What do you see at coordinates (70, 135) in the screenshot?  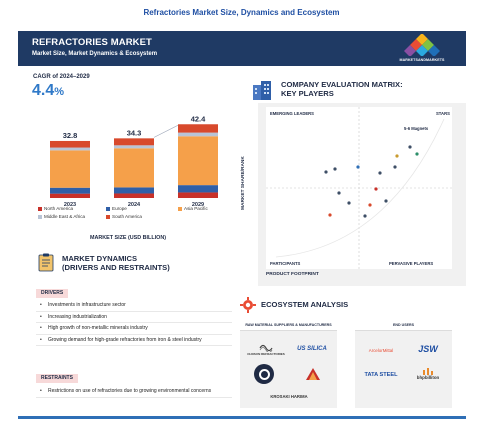 I see `bar-total-label: 32.8` at bounding box center [70, 135].